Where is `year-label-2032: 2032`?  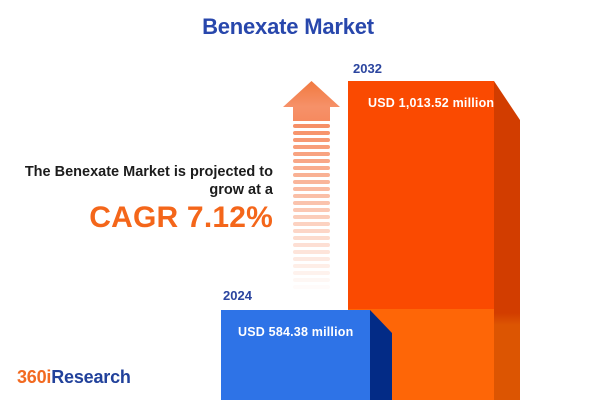
year-label-2032: 2032 is located at coordinates (367, 68).